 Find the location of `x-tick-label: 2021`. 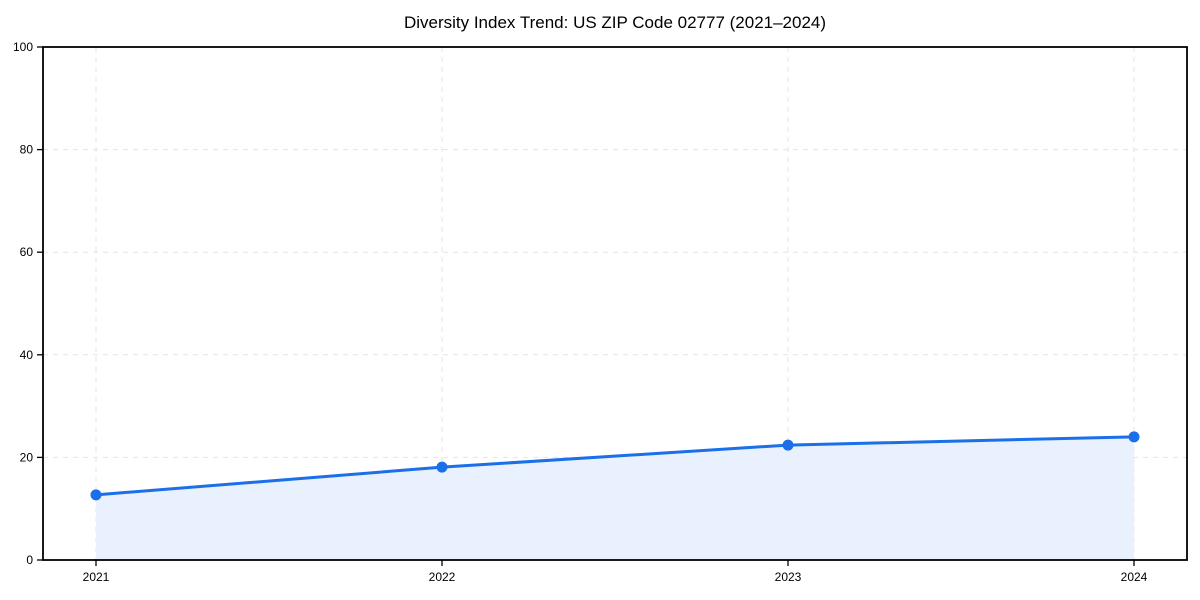

x-tick-label: 2021 is located at coordinates (96, 577).